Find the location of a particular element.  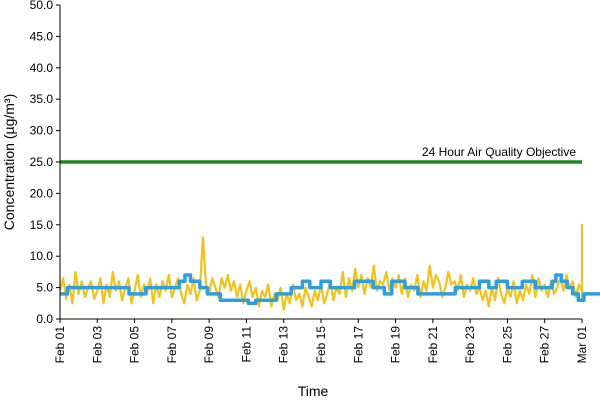

x-tick-label: Feb 25 is located at coordinates (507, 345).